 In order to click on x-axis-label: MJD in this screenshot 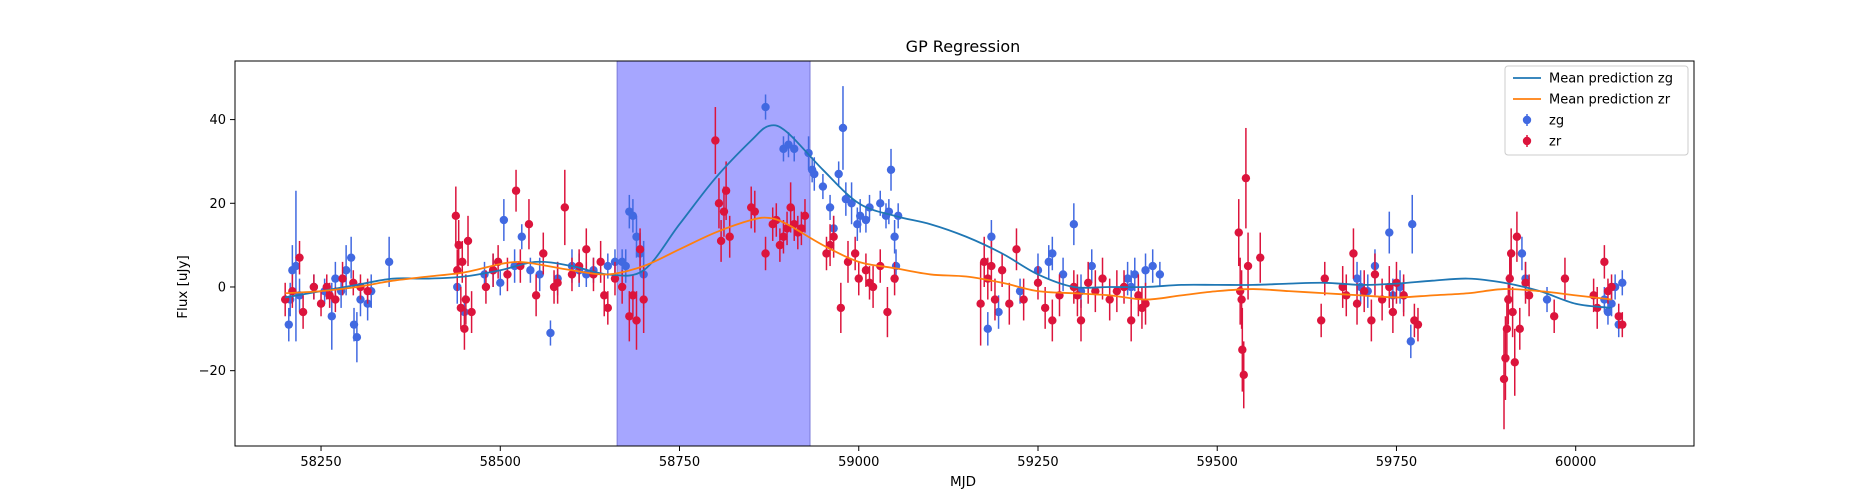, I will do `click(963, 482)`.